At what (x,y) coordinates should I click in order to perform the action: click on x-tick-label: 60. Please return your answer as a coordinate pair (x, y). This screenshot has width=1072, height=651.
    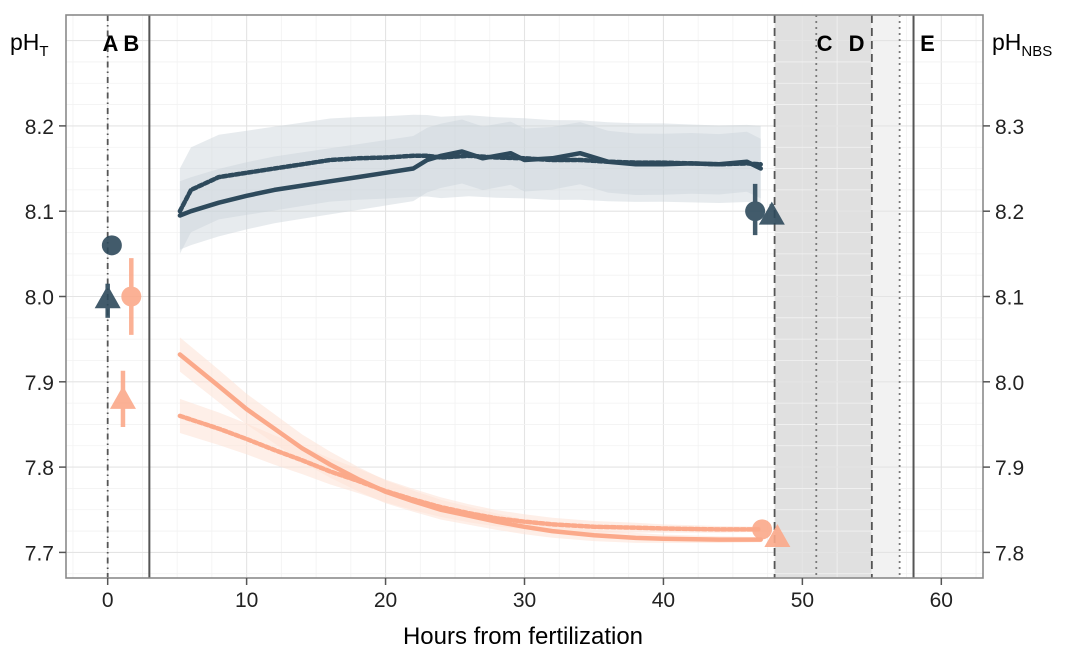
    Looking at the image, I should click on (941, 600).